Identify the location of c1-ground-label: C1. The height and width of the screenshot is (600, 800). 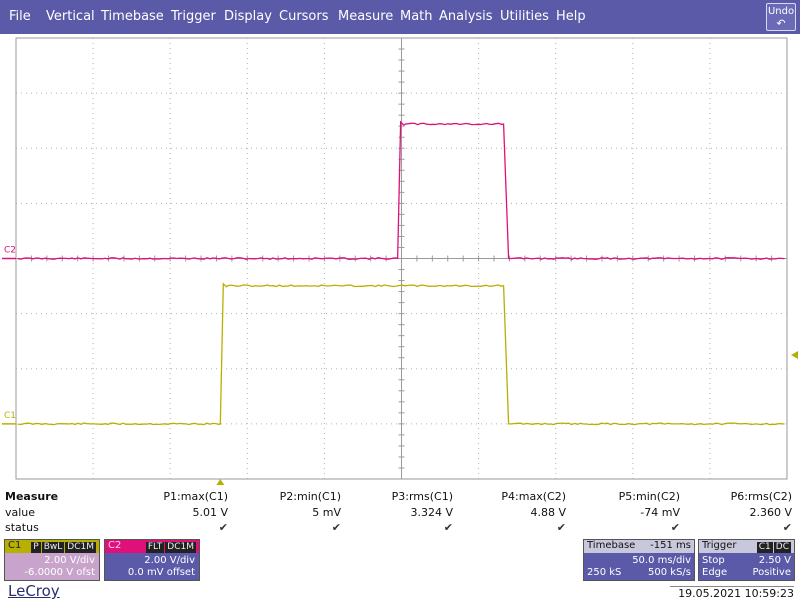
(10, 416).